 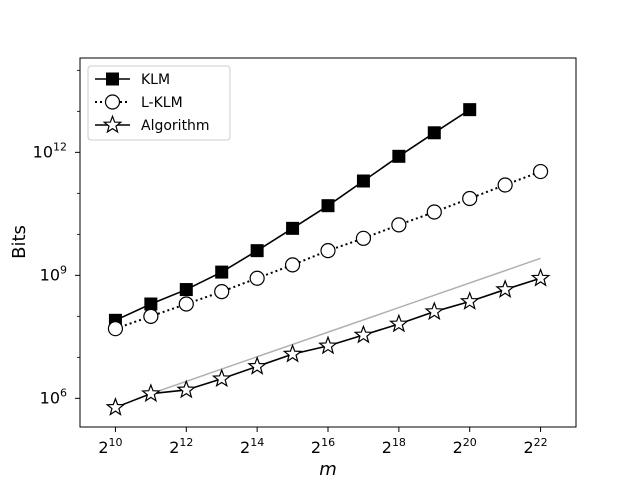 I want to click on legend-label: L-KLM, so click(x=162, y=103).